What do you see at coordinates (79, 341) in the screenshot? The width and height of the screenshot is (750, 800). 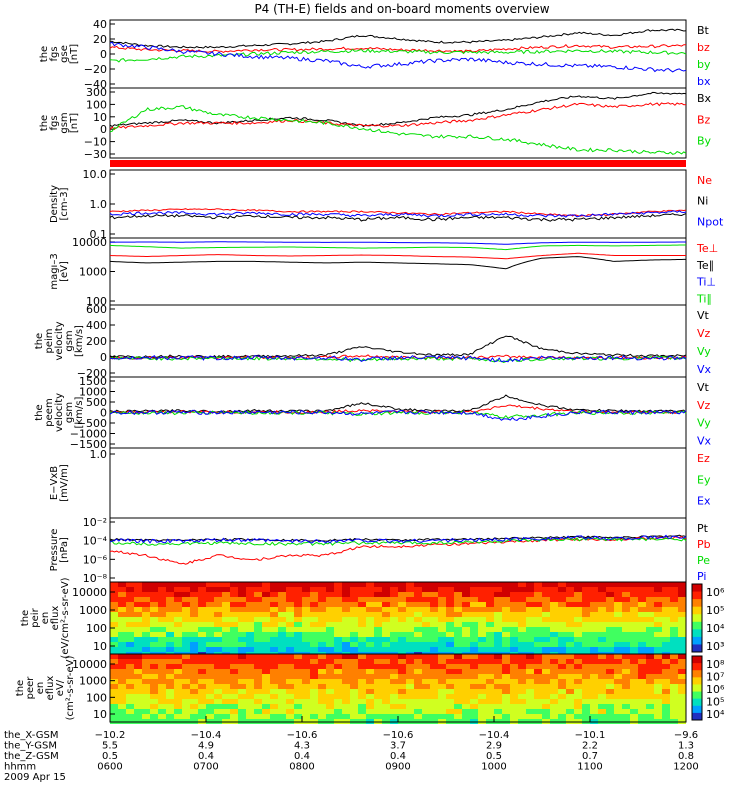 I see `y-axis-label-line: [km/s]` at bounding box center [79, 341].